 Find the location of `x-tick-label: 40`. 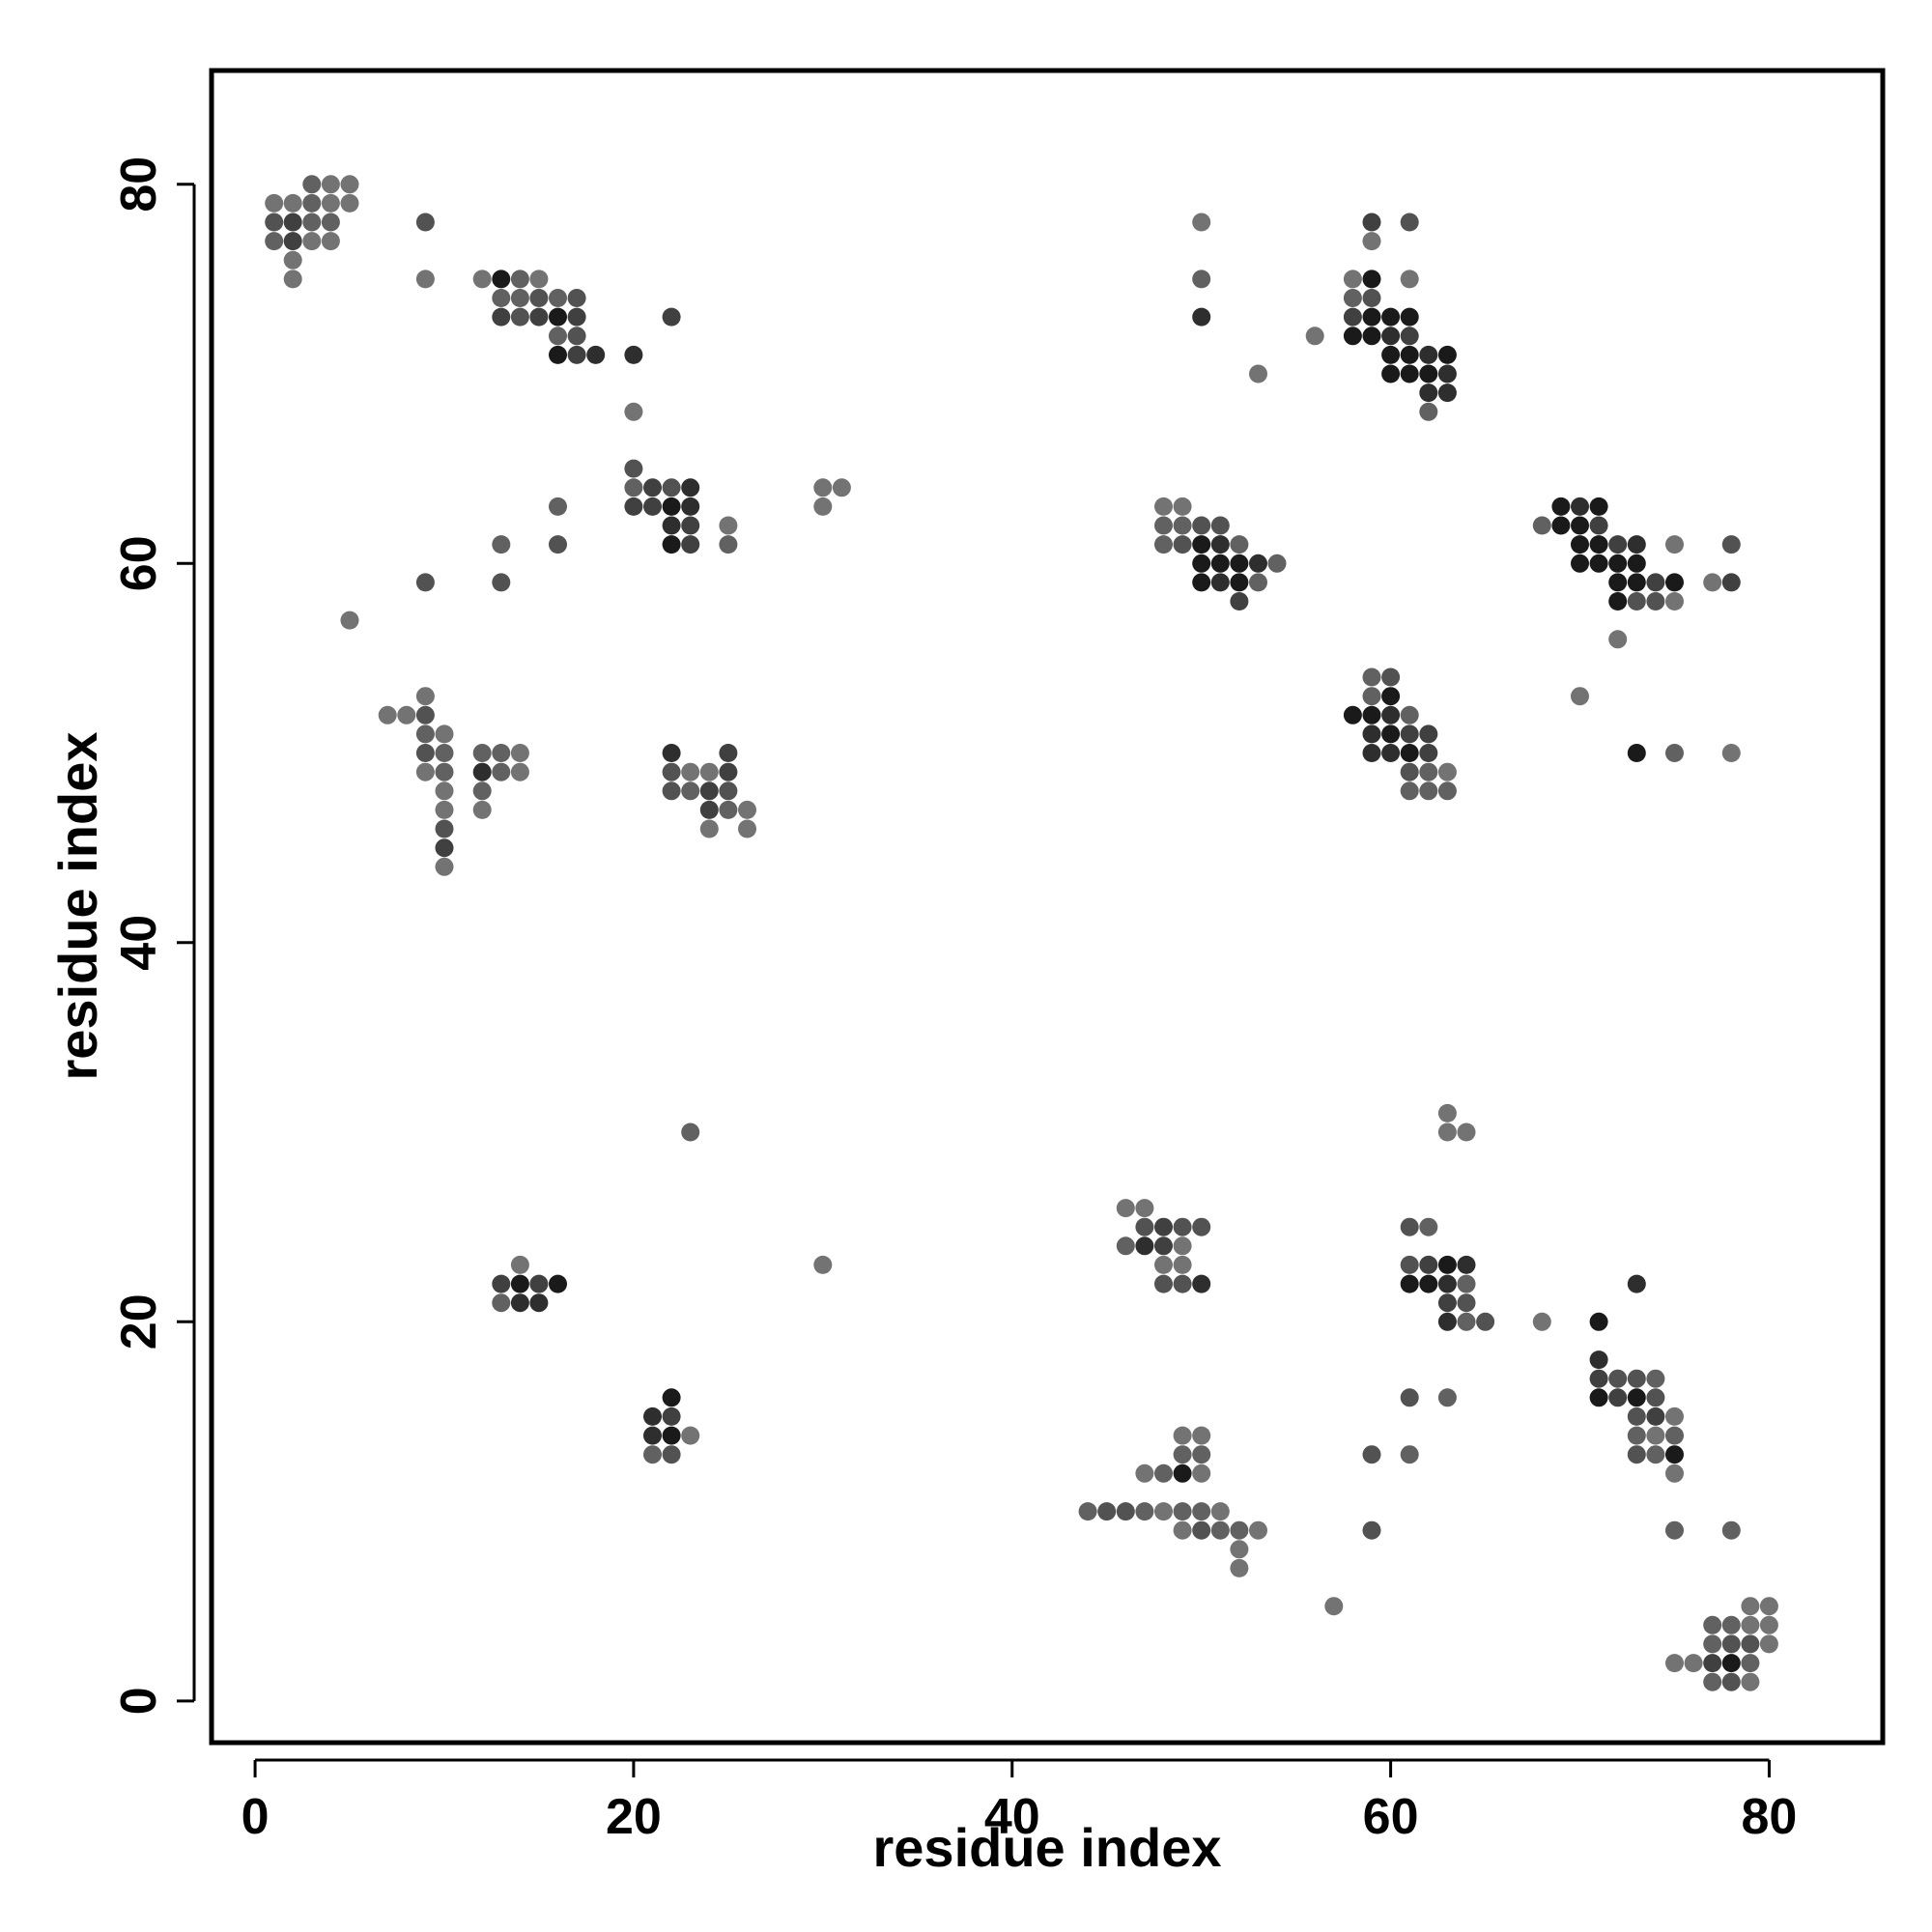

x-tick-label: 40 is located at coordinates (1012, 1817).